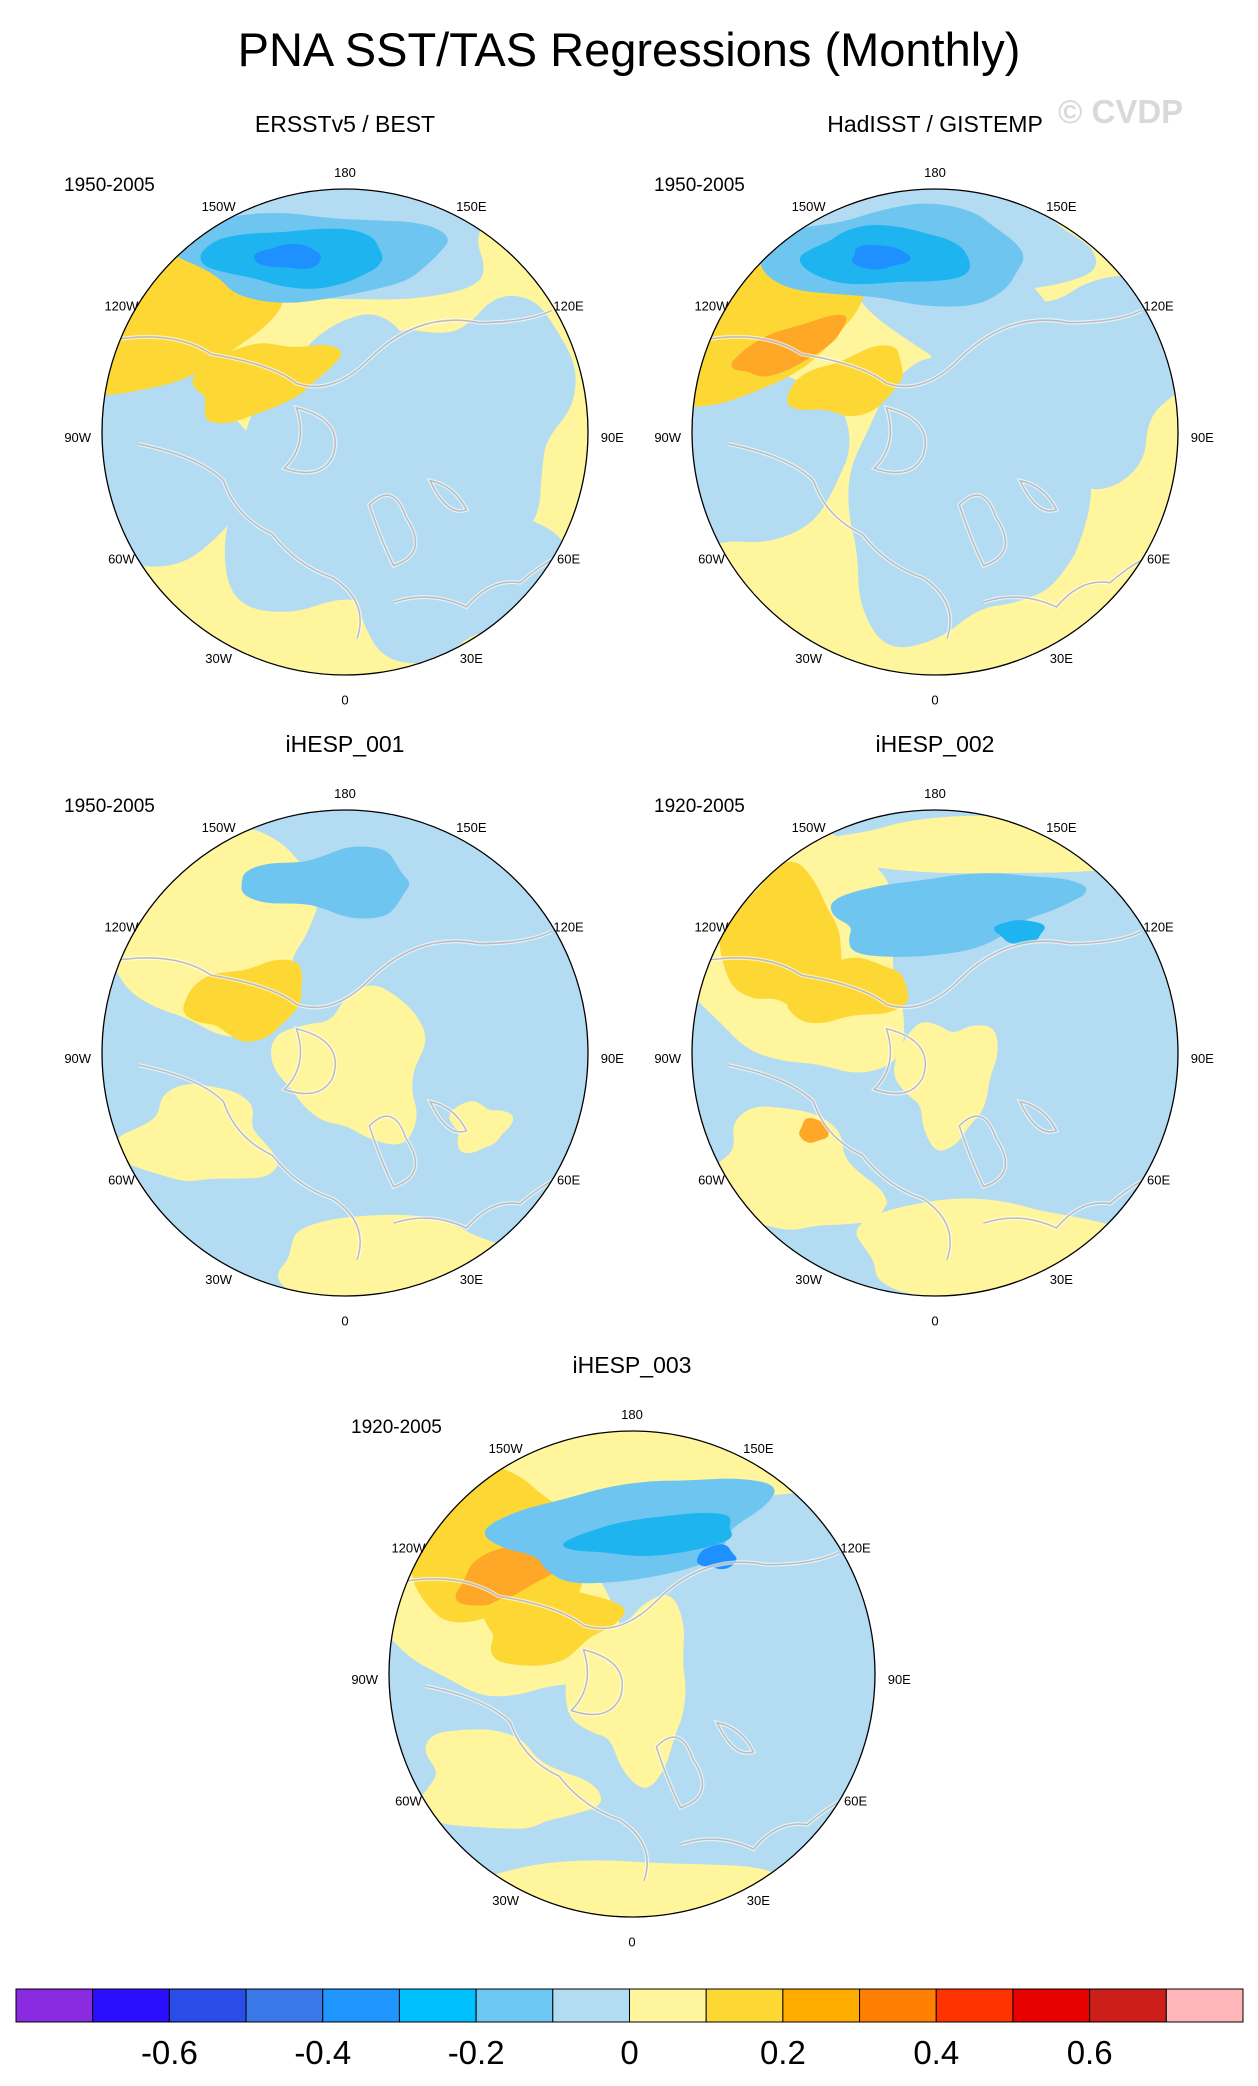 The height and width of the screenshot is (2086, 1258). What do you see at coordinates (471, 1279) in the screenshot?
I see `longitude-label: 30E` at bounding box center [471, 1279].